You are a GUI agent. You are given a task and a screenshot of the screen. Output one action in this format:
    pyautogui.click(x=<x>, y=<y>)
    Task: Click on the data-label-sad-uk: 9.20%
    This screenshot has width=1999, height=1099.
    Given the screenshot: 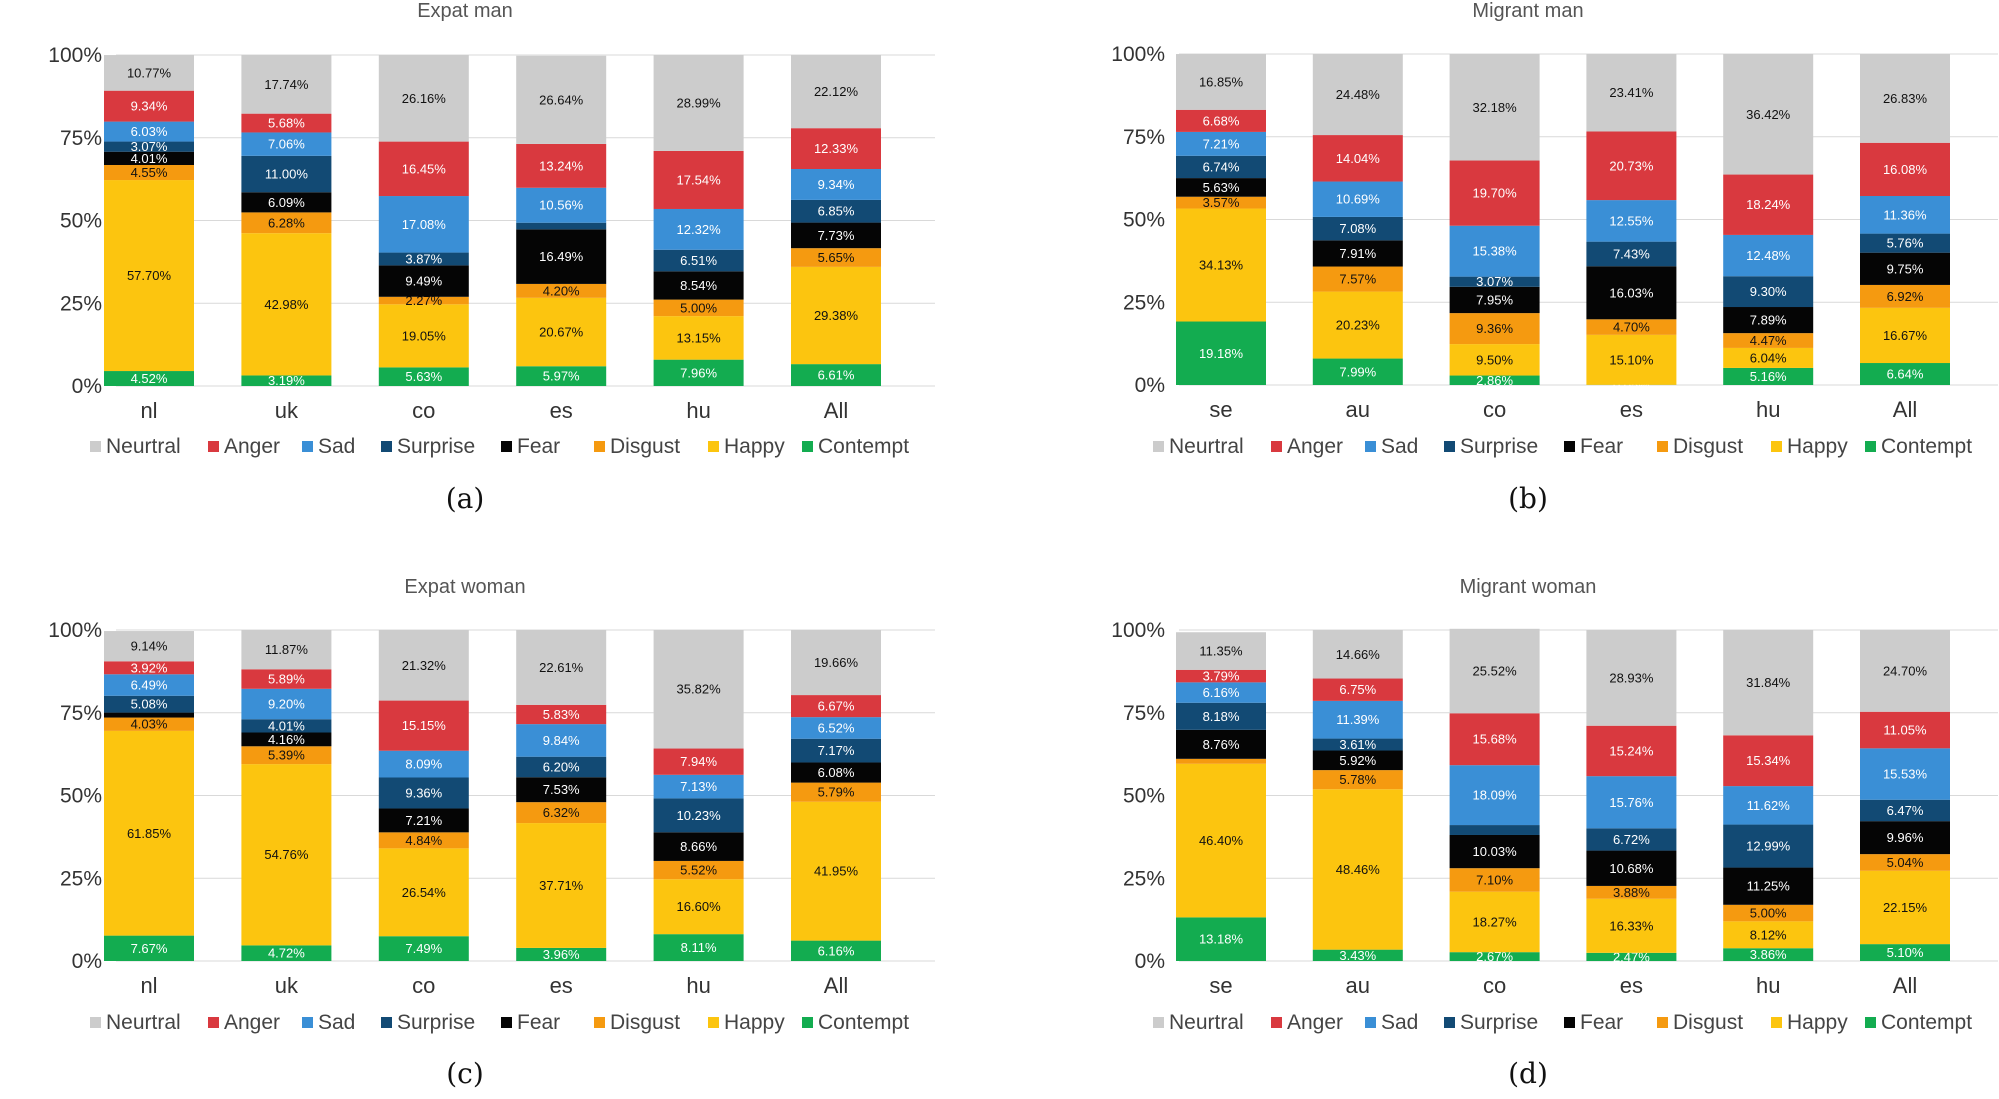 What is the action you would take?
    pyautogui.click(x=286, y=704)
    